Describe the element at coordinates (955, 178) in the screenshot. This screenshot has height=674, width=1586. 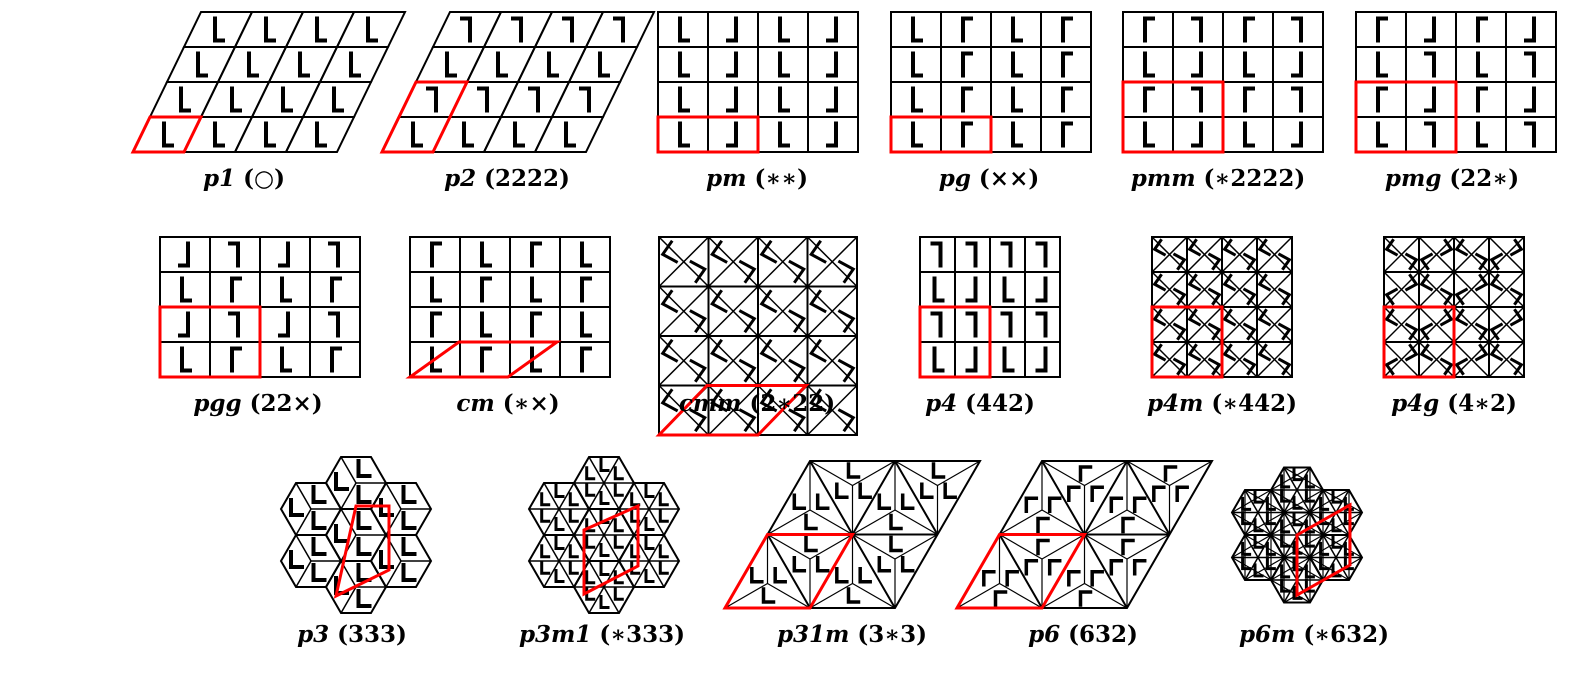
I see `group-name: pg` at that location.